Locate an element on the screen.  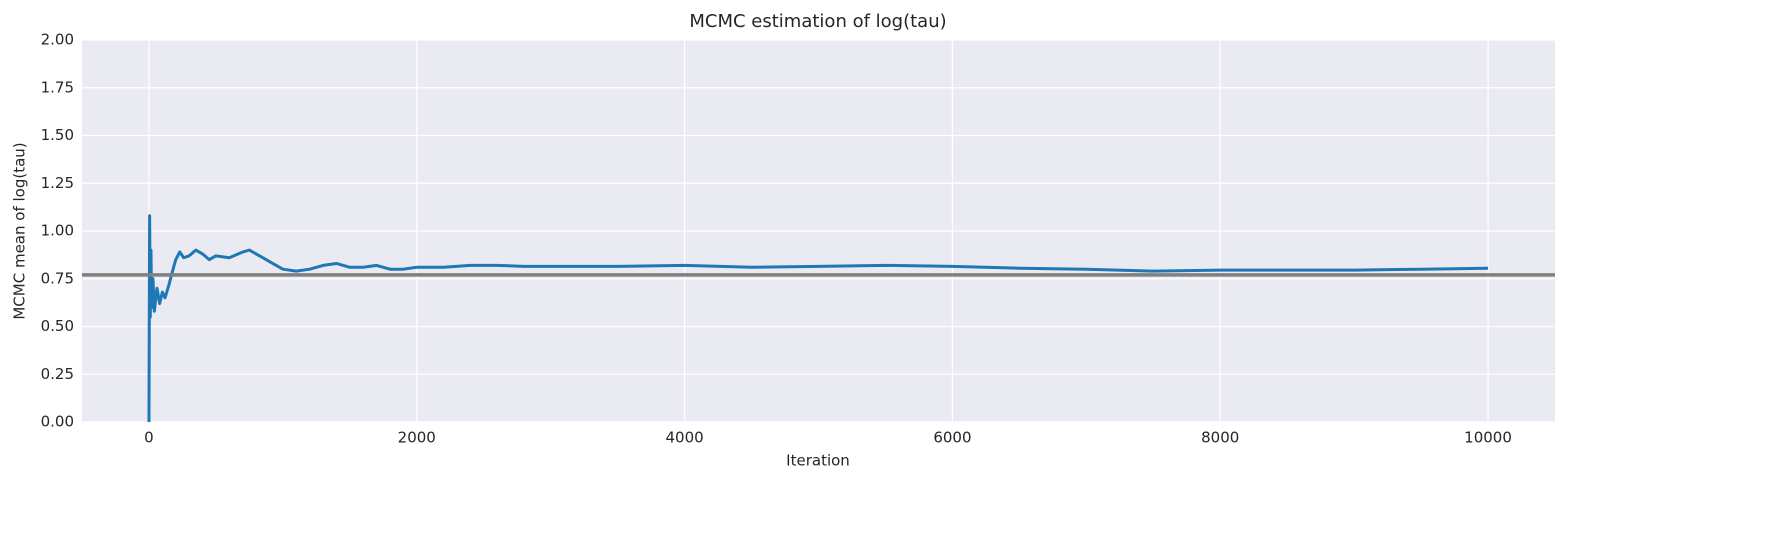
y-axis-label: MCMC mean of log(tau) is located at coordinates (20, 230).